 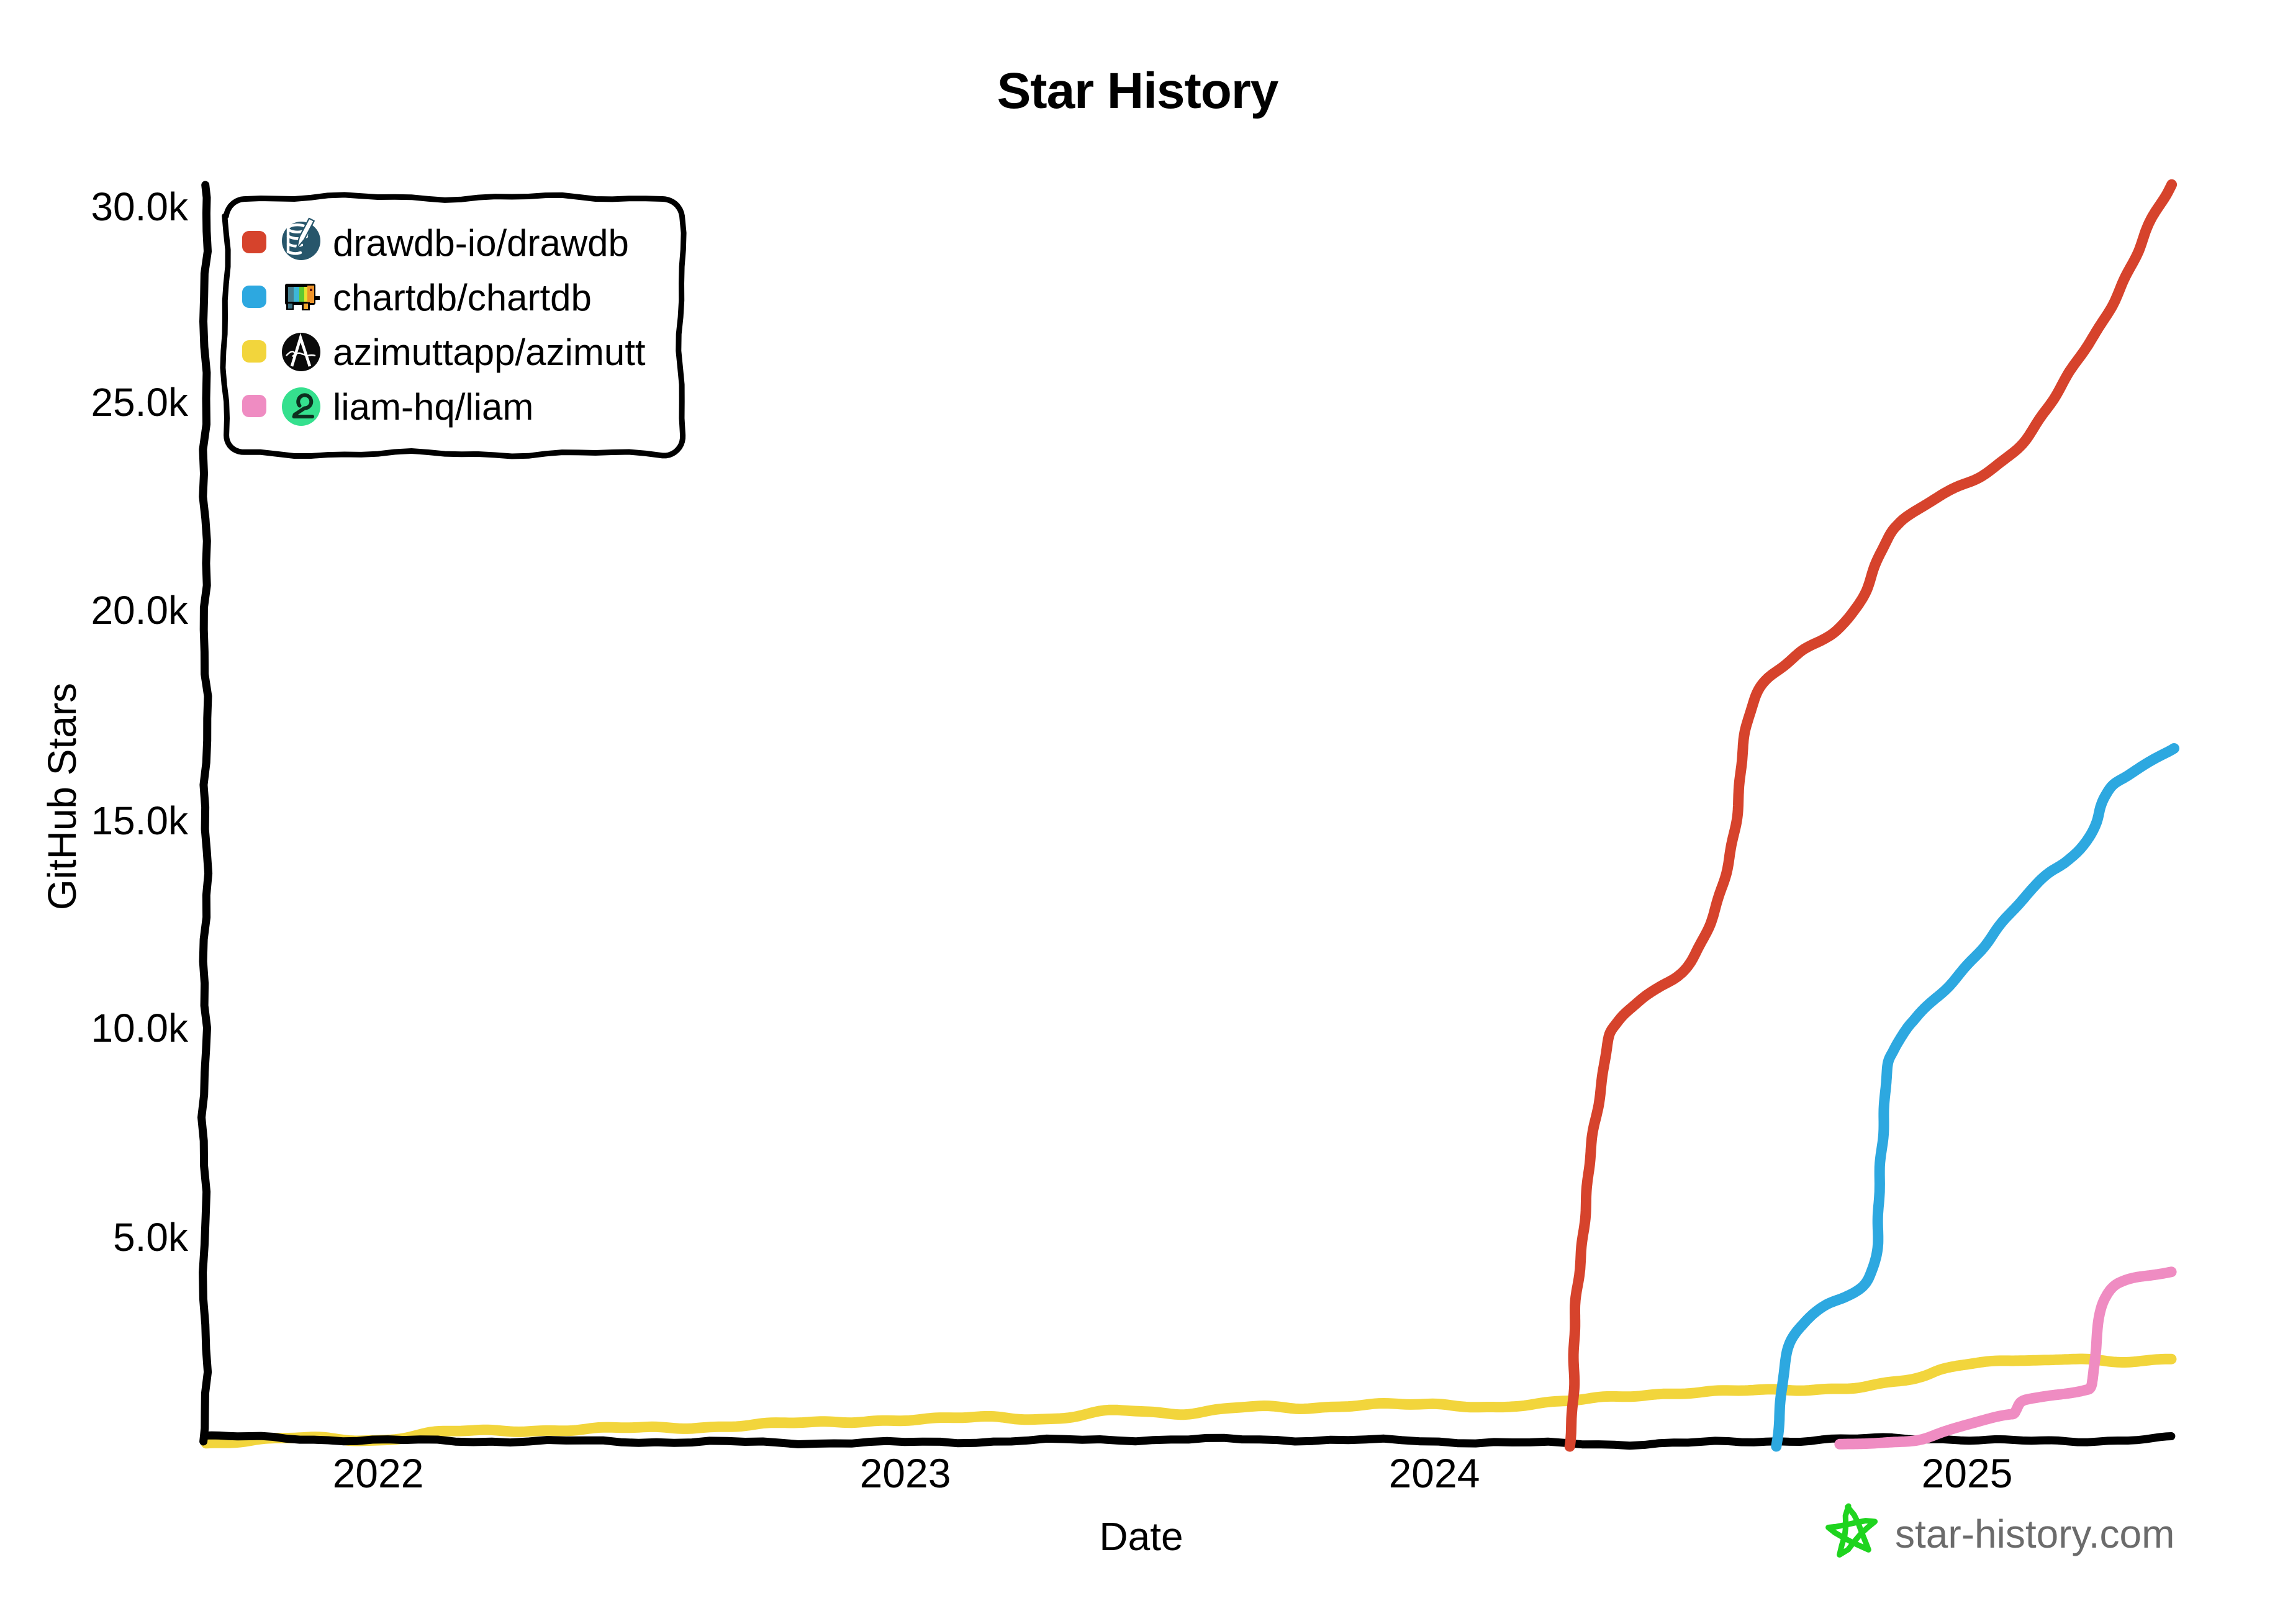 What do you see at coordinates (490, 352) in the screenshot?
I see `svg-text: azimuttapp/azimutt` at bounding box center [490, 352].